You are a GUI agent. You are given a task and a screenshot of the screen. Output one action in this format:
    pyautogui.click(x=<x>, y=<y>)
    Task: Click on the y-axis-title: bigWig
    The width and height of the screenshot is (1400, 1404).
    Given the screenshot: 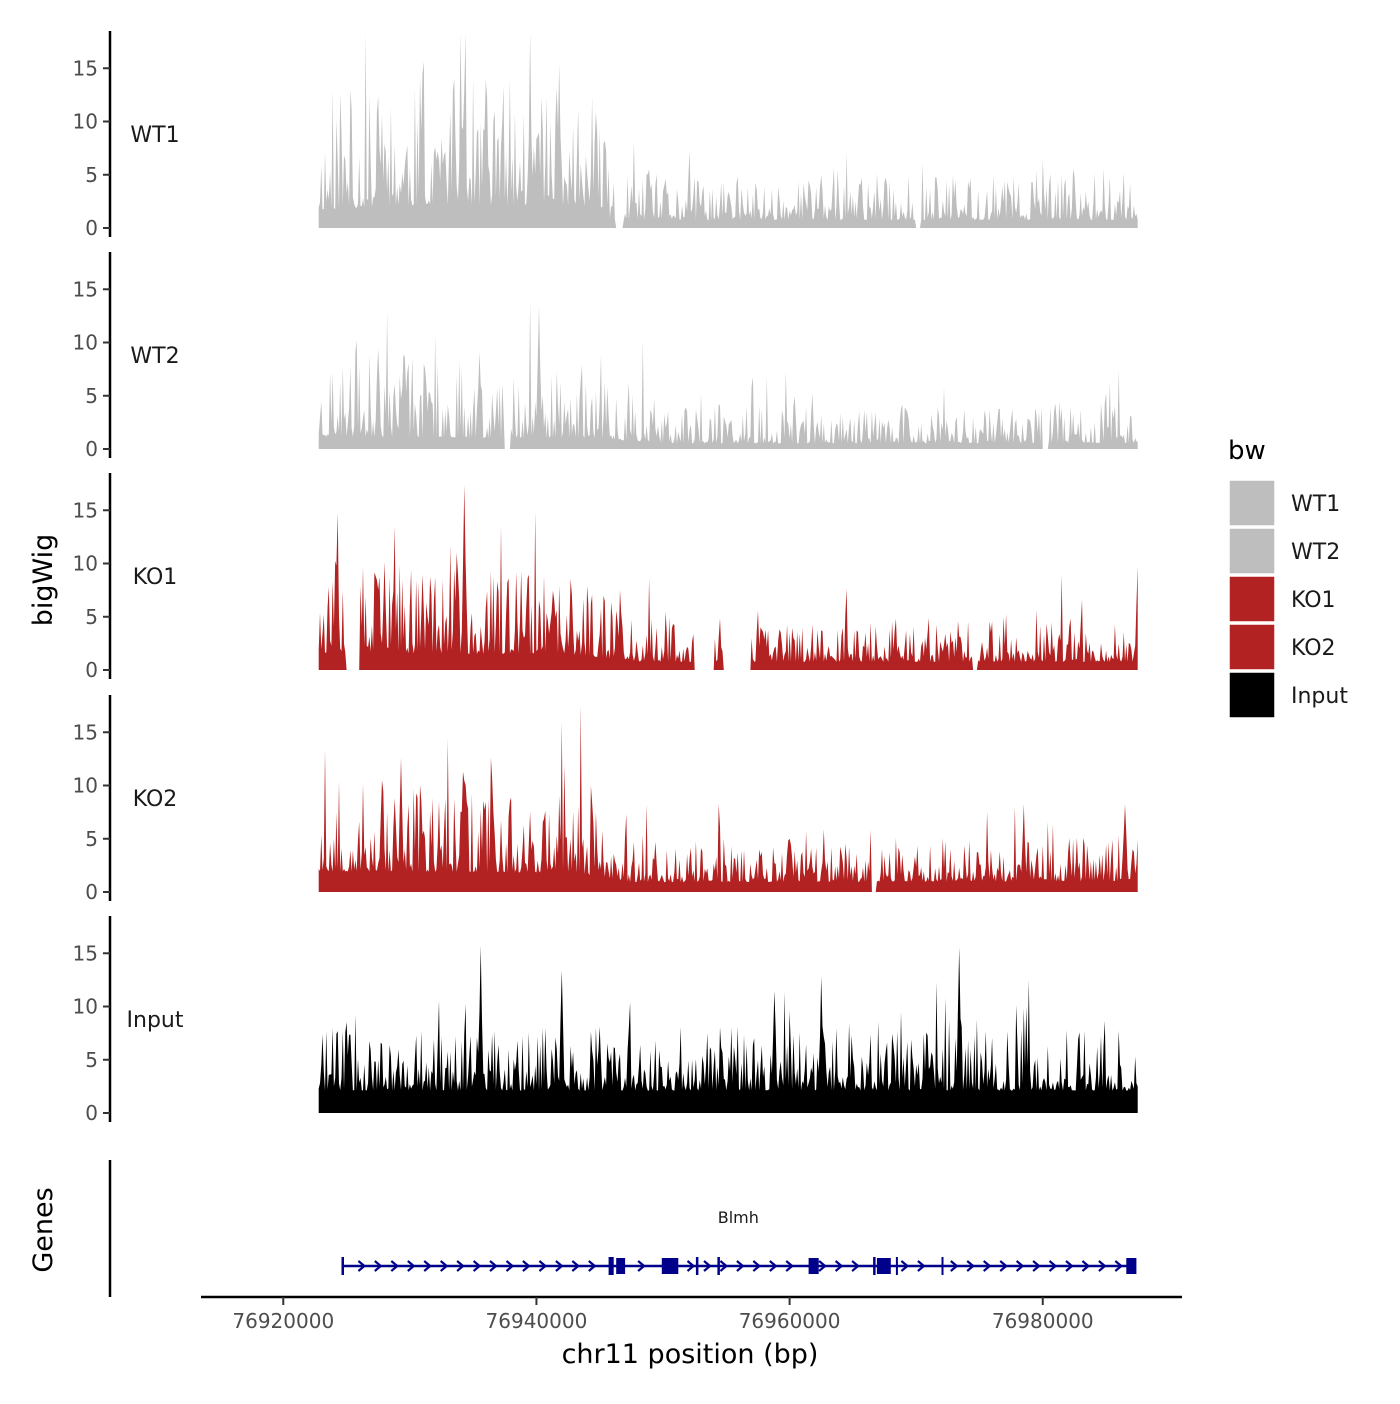 What is the action you would take?
    pyautogui.click(x=43, y=580)
    